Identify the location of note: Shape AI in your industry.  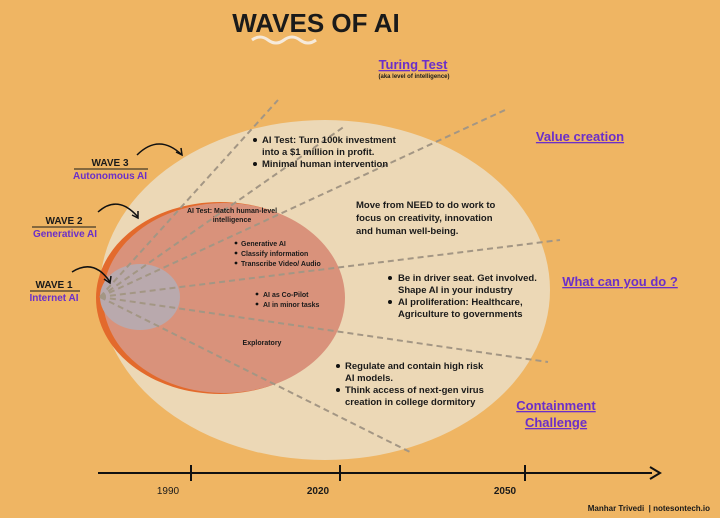
(455, 290).